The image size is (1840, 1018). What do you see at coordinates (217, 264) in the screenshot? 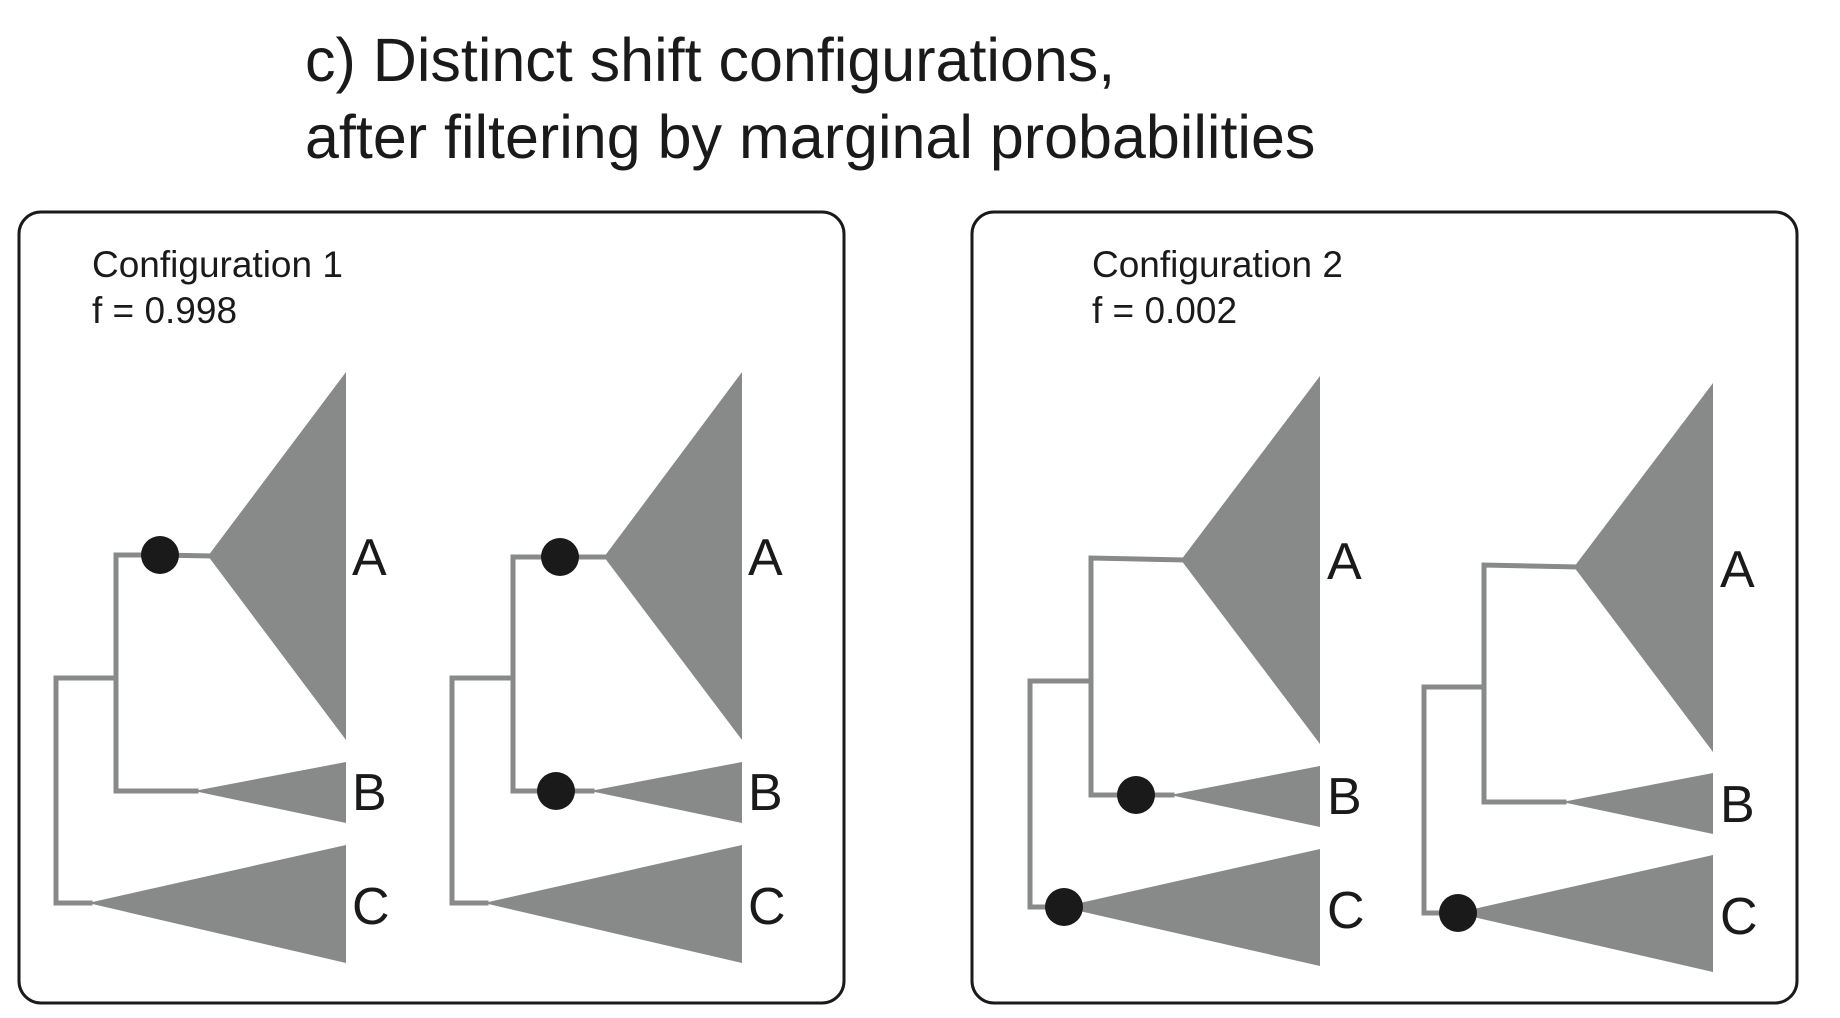
I see `panel-title: Configuration 1` at bounding box center [217, 264].